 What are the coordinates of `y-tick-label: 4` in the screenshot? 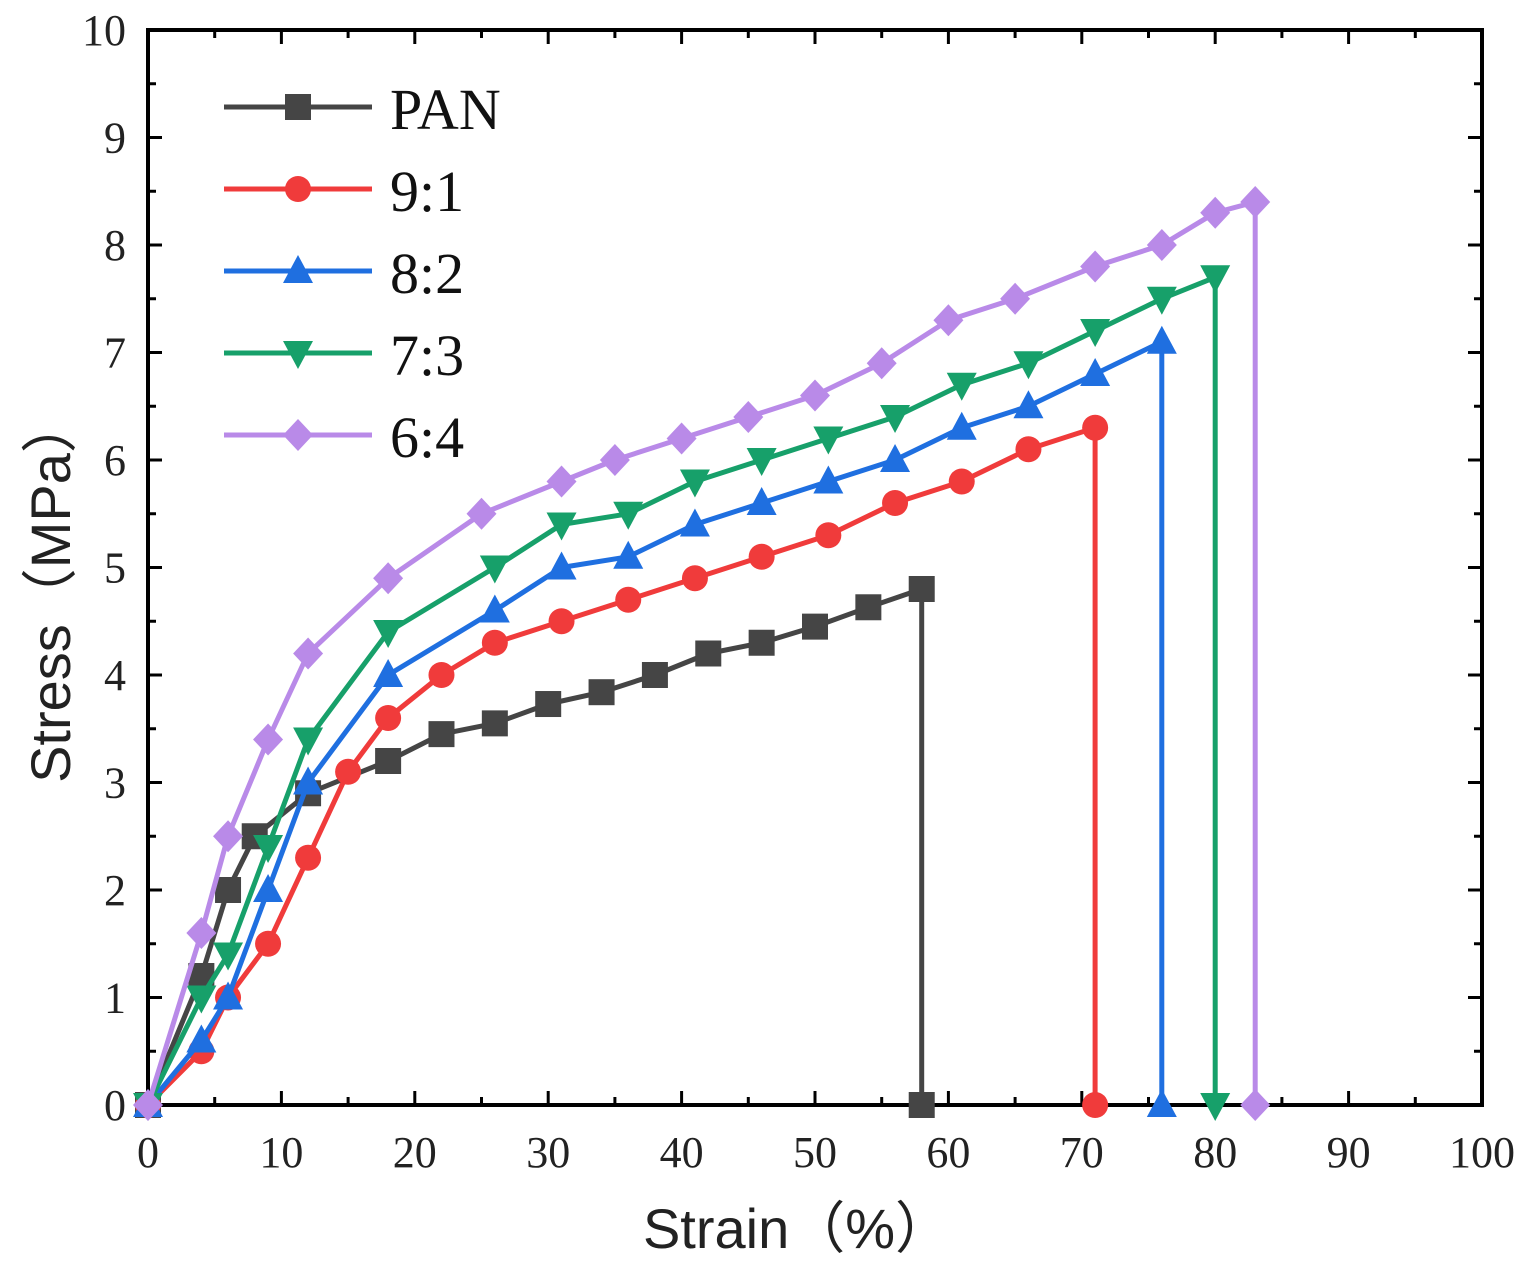 It's located at (115, 675).